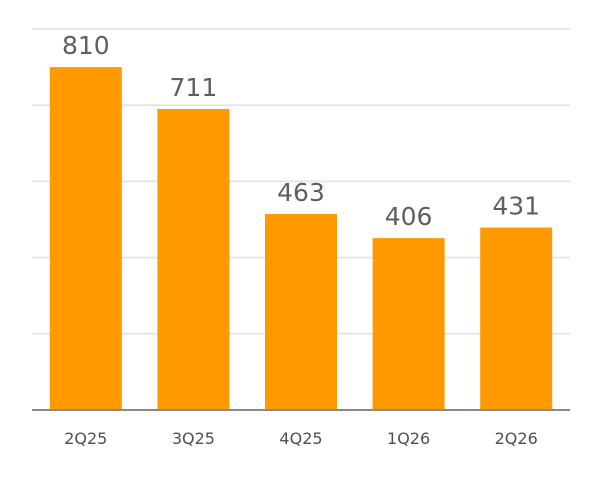 The image size is (600, 480). What do you see at coordinates (516, 318) in the screenshot?
I see `bar-2Q26` at bounding box center [516, 318].